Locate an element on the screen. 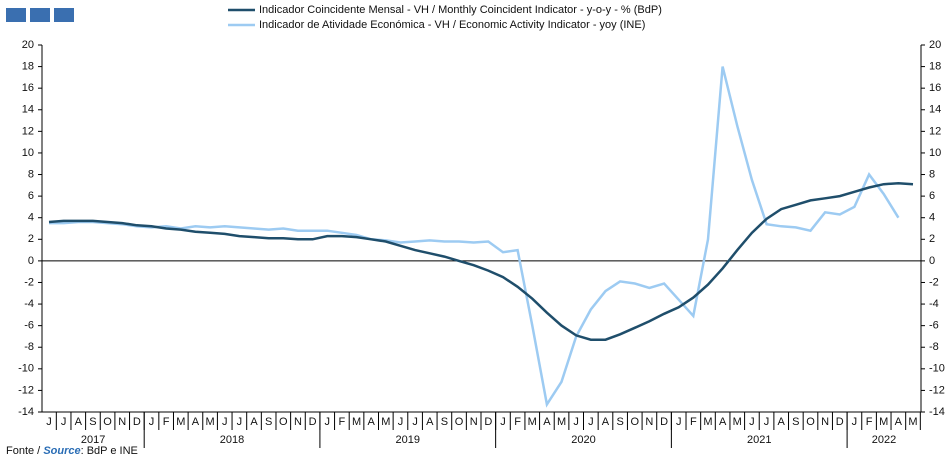 This screenshot has width=949, height=457. y2-tick-label: -8 is located at coordinates (934, 347).